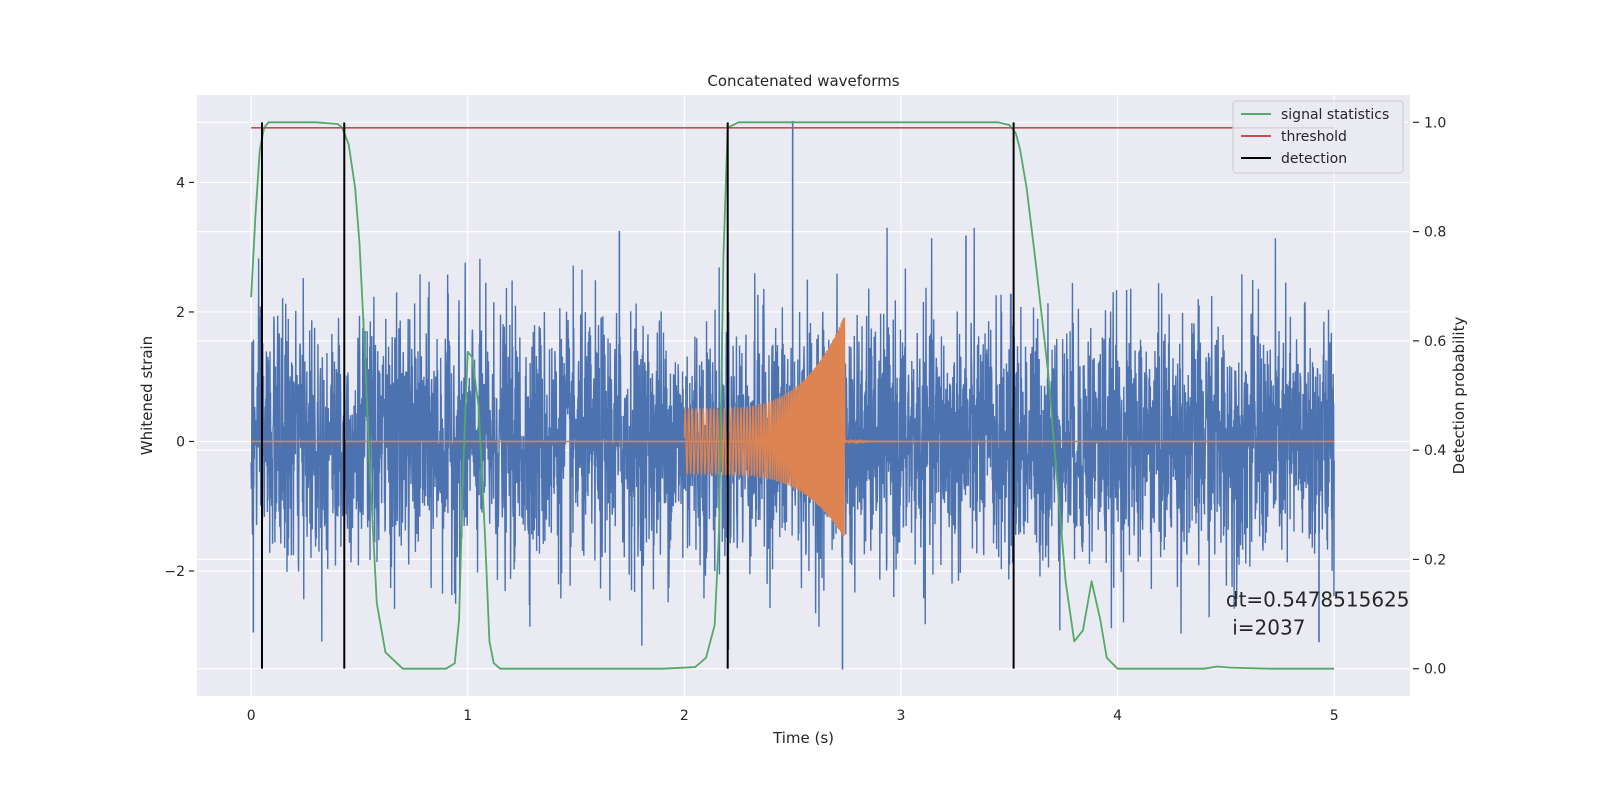  Describe the element at coordinates (467, 716) in the screenshot. I see `x-tick-label: 1` at that location.